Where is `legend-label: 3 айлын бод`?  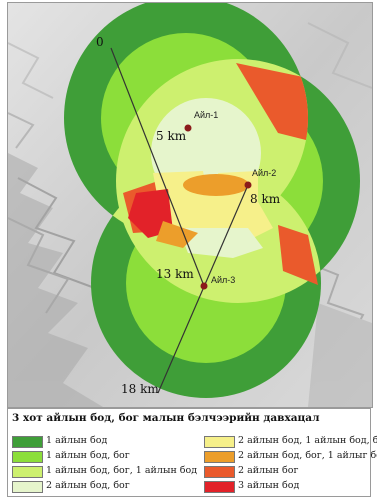 legend-label: 3 айлын бод is located at coordinates (269, 485).